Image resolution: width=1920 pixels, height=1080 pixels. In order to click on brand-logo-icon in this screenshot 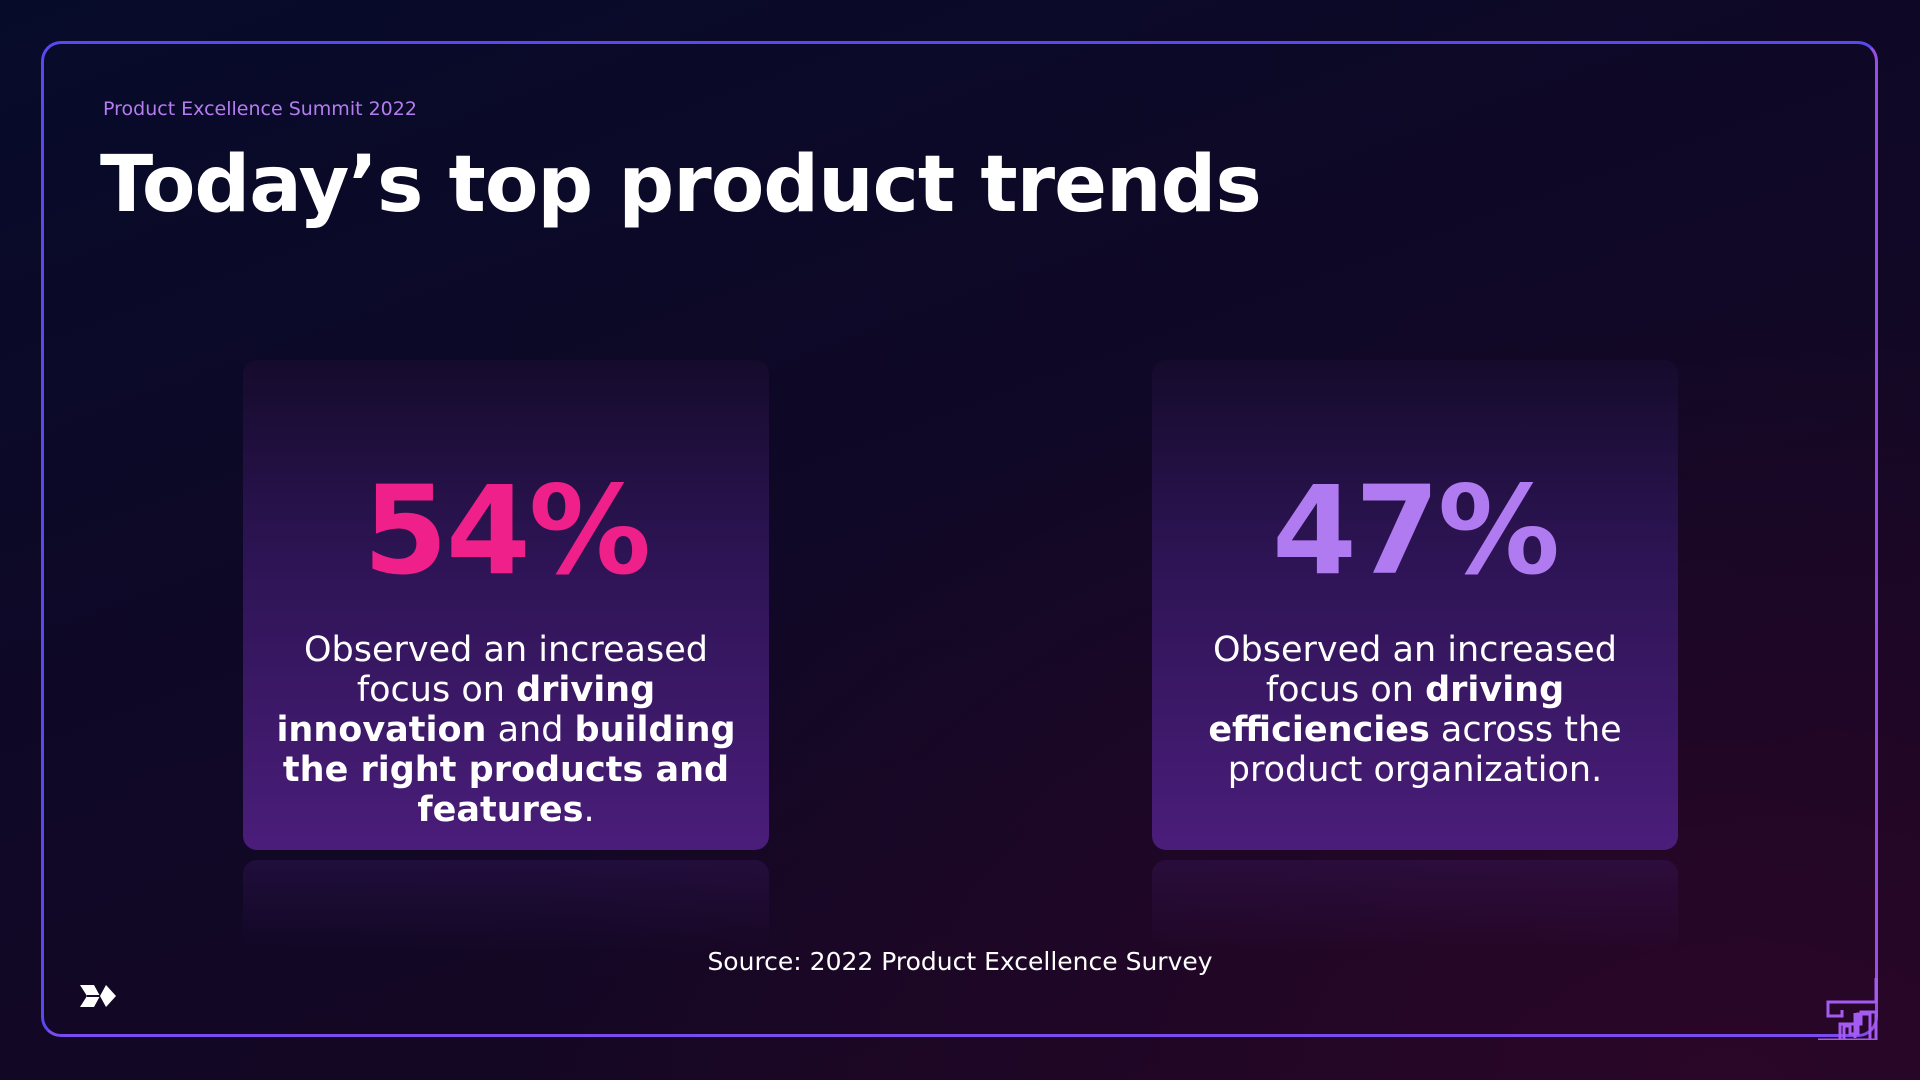, I will do `click(98, 996)`.